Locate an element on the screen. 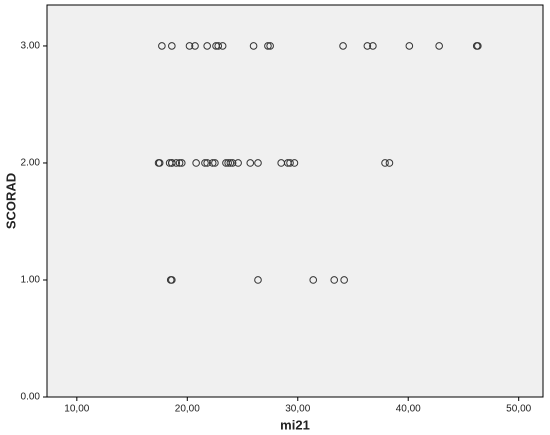  x-tick-label: 30,00 is located at coordinates (297, 409).